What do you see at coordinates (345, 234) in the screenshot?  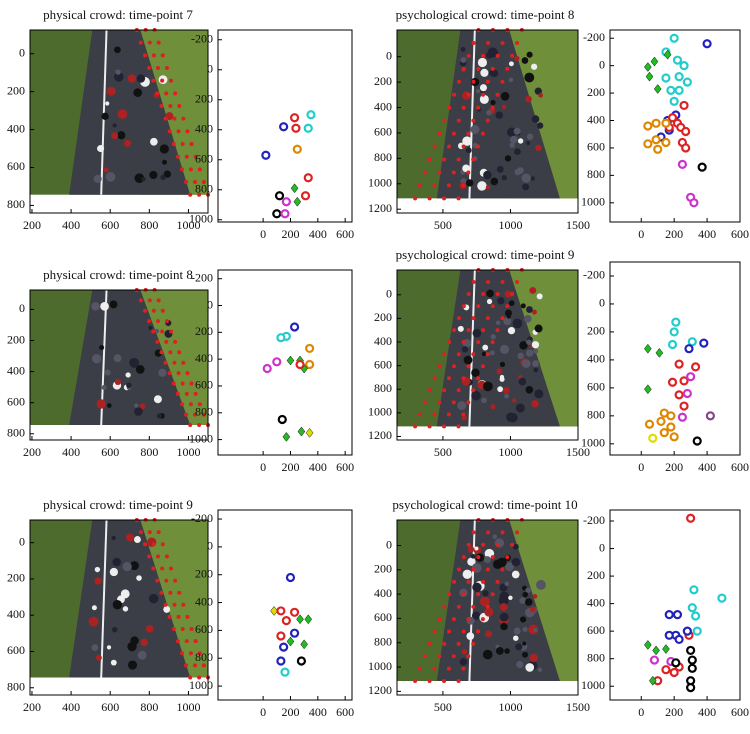 I see `x-tick-label: 600` at bounding box center [345, 234].